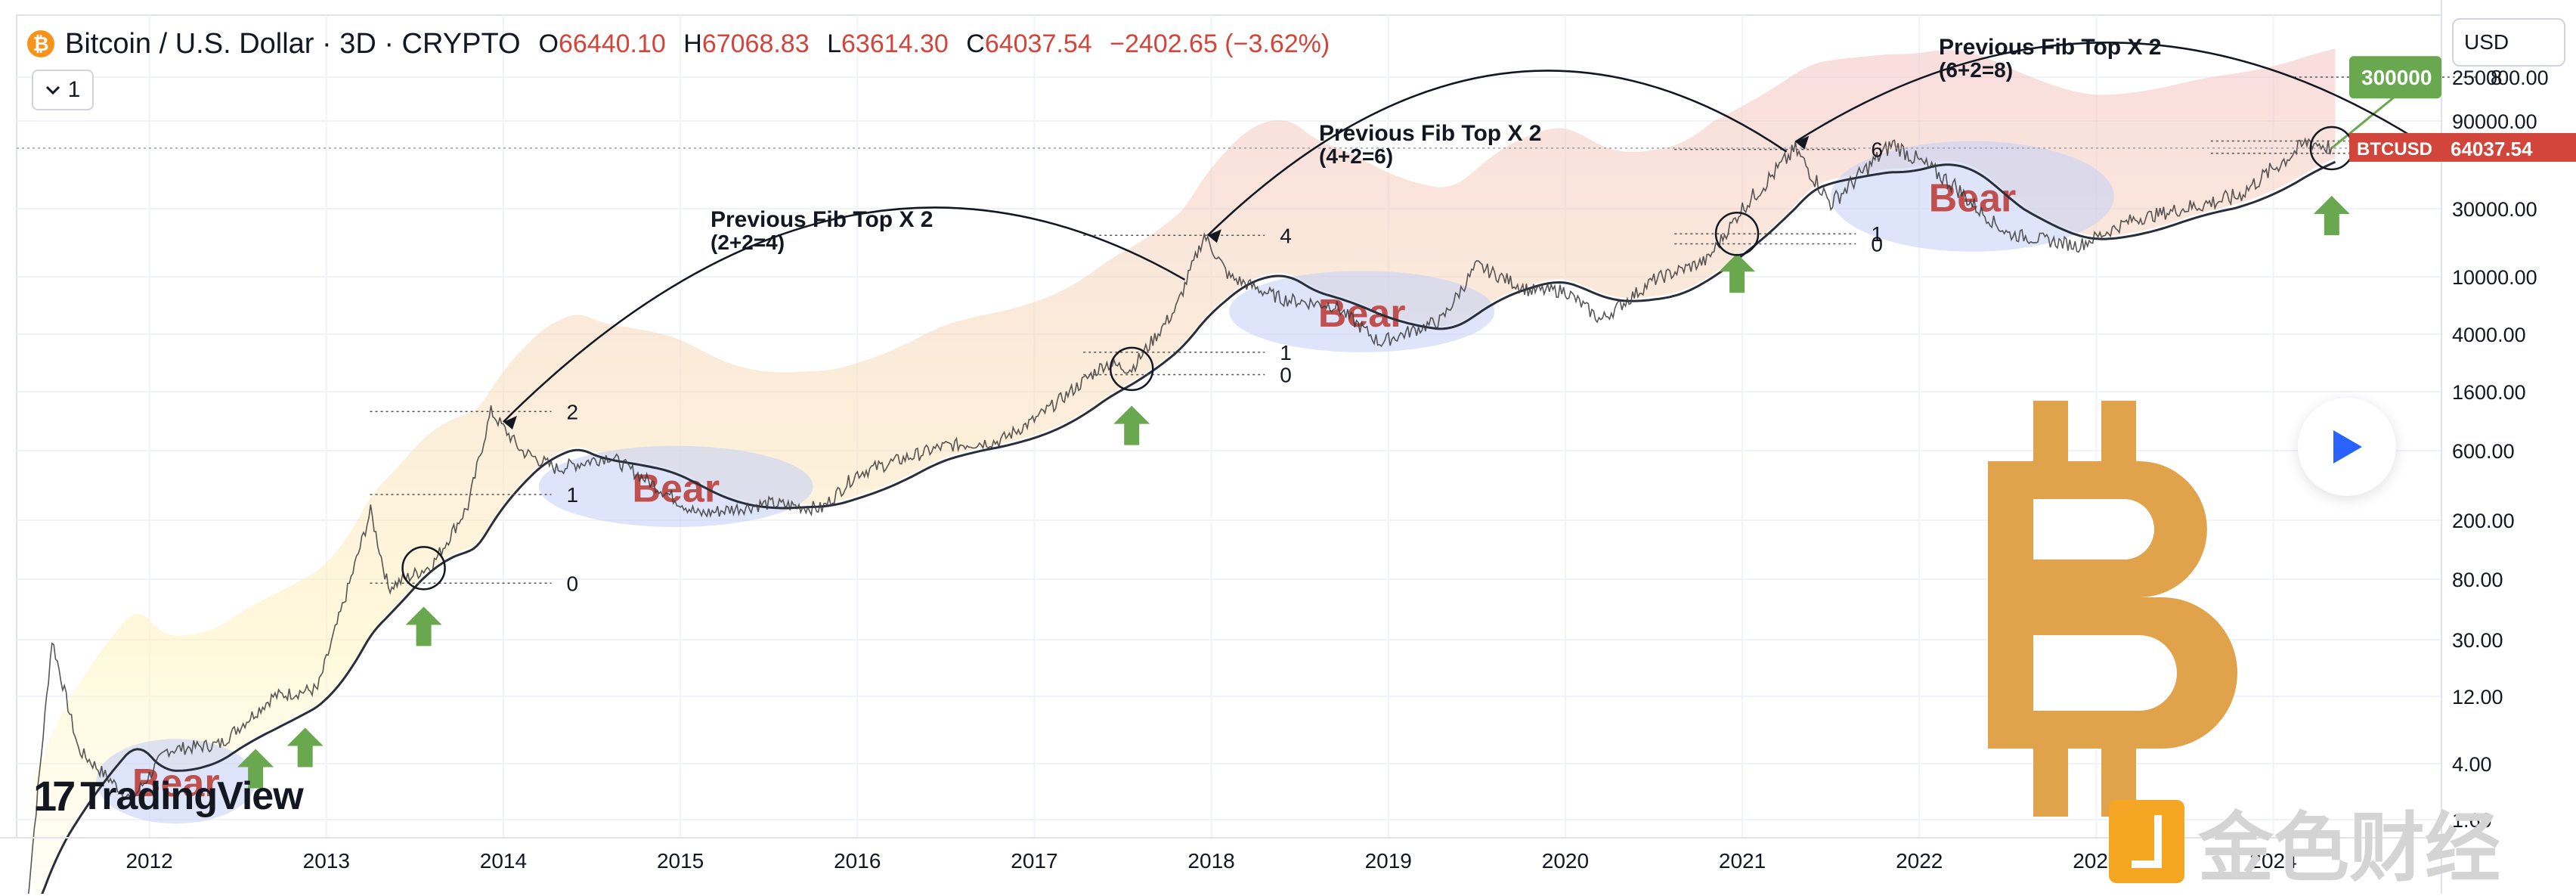  I want to click on y-tick-label: 4.00, so click(2472, 764).